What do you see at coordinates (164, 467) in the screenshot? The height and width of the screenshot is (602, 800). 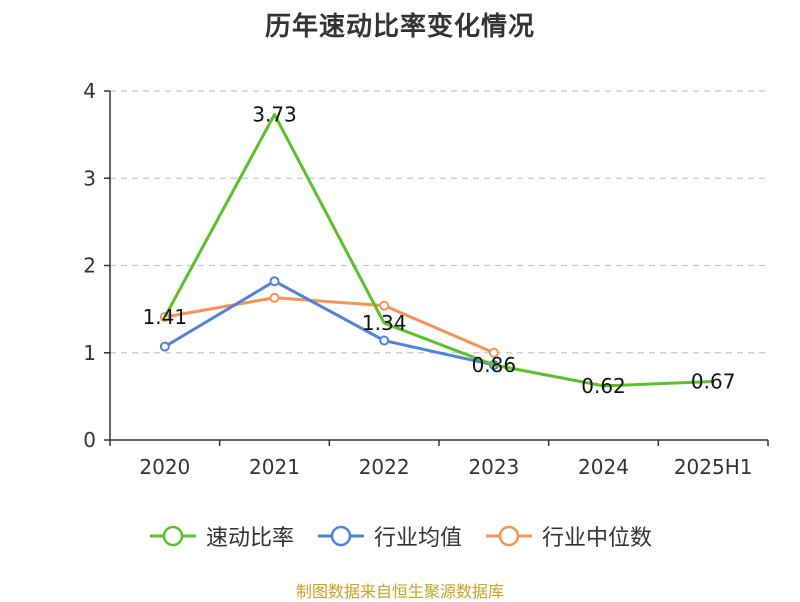 I see `x-tick-label: 2020` at bounding box center [164, 467].